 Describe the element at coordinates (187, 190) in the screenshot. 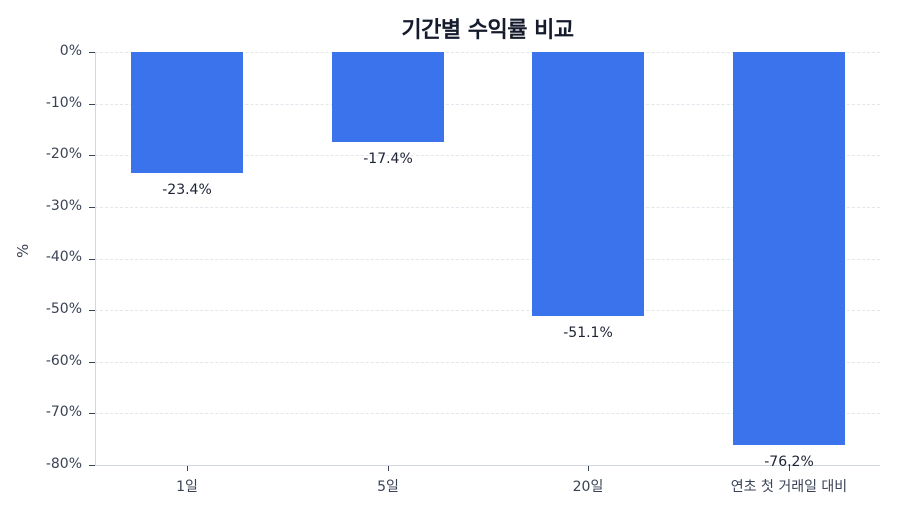

I see `bar-value-label: -23.4%` at that location.